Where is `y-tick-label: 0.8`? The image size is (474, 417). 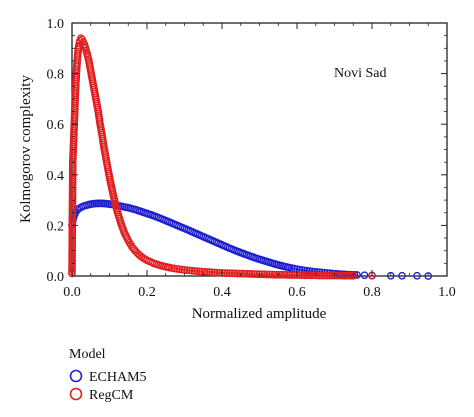 y-tick-label: 0.8 is located at coordinates (56, 75).